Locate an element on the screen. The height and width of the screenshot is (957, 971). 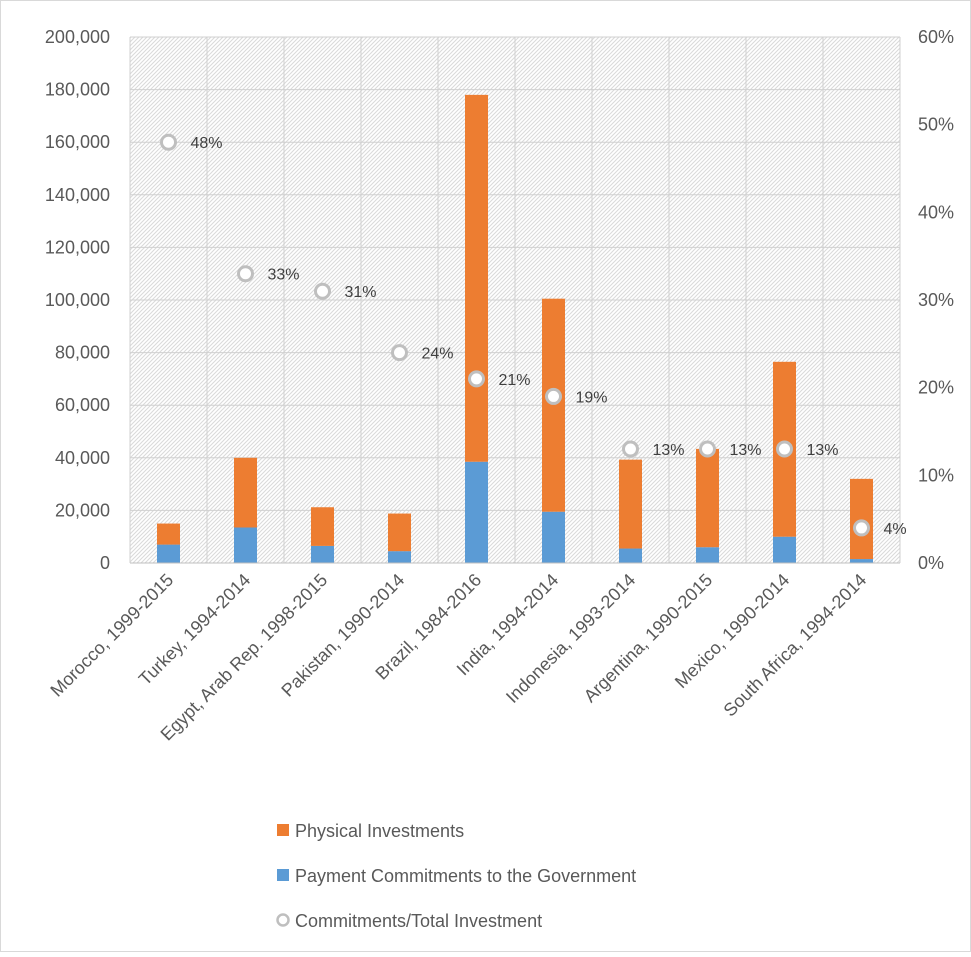
ratio-data-label: 31% is located at coordinates (361, 292).